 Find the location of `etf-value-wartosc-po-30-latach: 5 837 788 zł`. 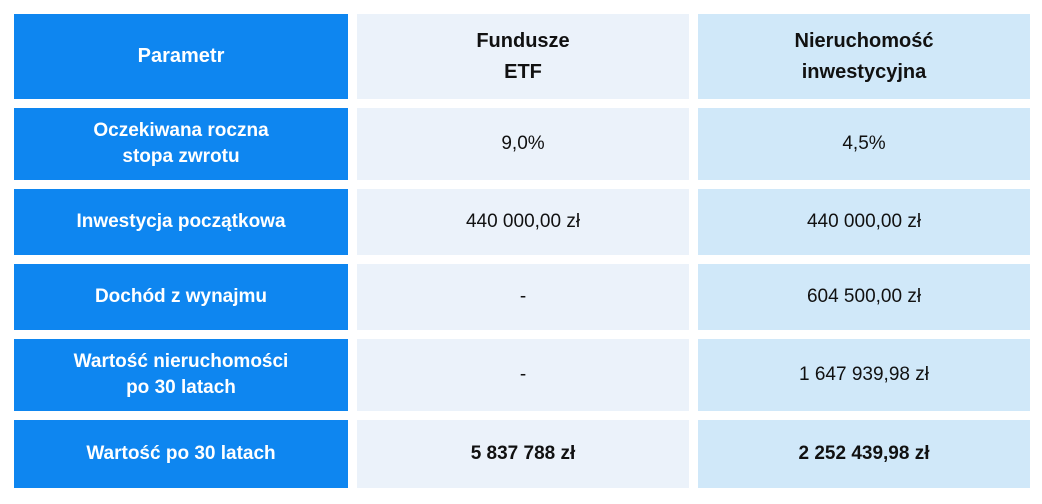

etf-value-wartosc-po-30-latach: 5 837 788 zł is located at coordinates (523, 454).